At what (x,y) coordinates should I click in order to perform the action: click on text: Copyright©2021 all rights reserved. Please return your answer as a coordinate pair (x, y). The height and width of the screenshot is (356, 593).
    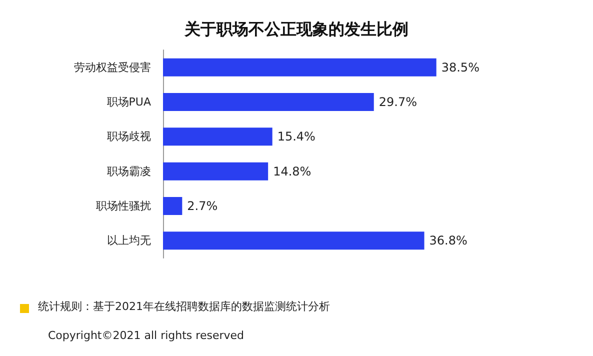
    Looking at the image, I should click on (146, 335).